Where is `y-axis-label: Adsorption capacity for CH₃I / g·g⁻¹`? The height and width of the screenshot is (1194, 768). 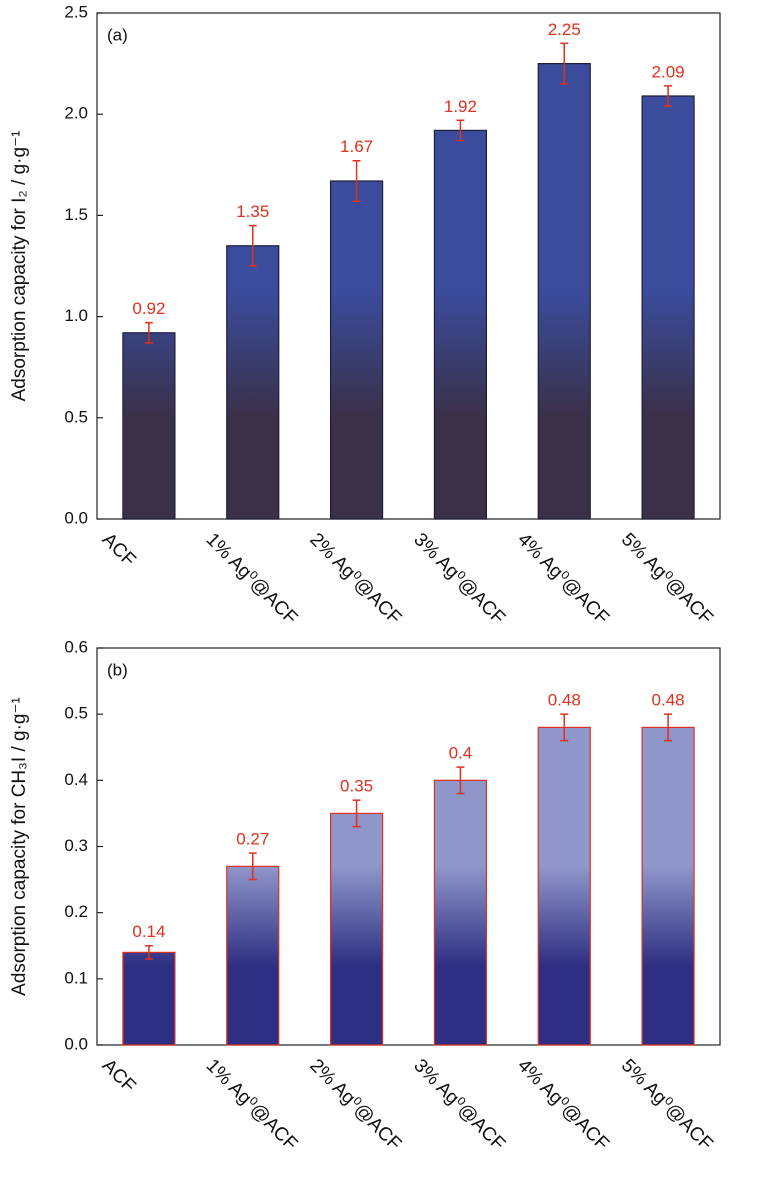 y-axis-label: Adsorption capacity for CH₃I / g·g⁻¹ is located at coordinates (19, 846).